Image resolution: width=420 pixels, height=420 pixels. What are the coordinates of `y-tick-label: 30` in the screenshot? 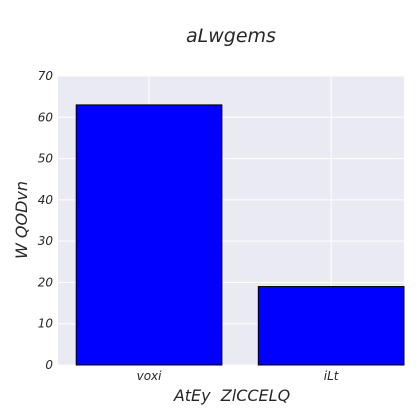 It's located at (46, 241).